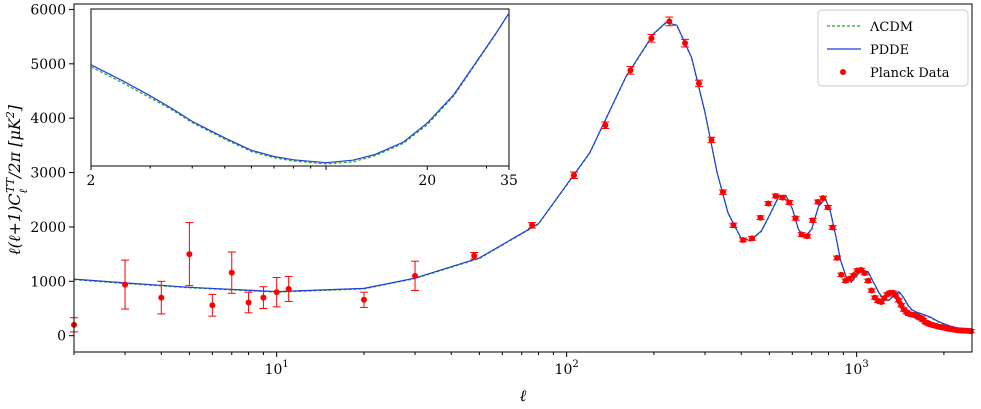 Image resolution: width=981 pixels, height=409 pixels. What do you see at coordinates (277, 368) in the screenshot?
I see `x-tick-label: 101` at bounding box center [277, 368].